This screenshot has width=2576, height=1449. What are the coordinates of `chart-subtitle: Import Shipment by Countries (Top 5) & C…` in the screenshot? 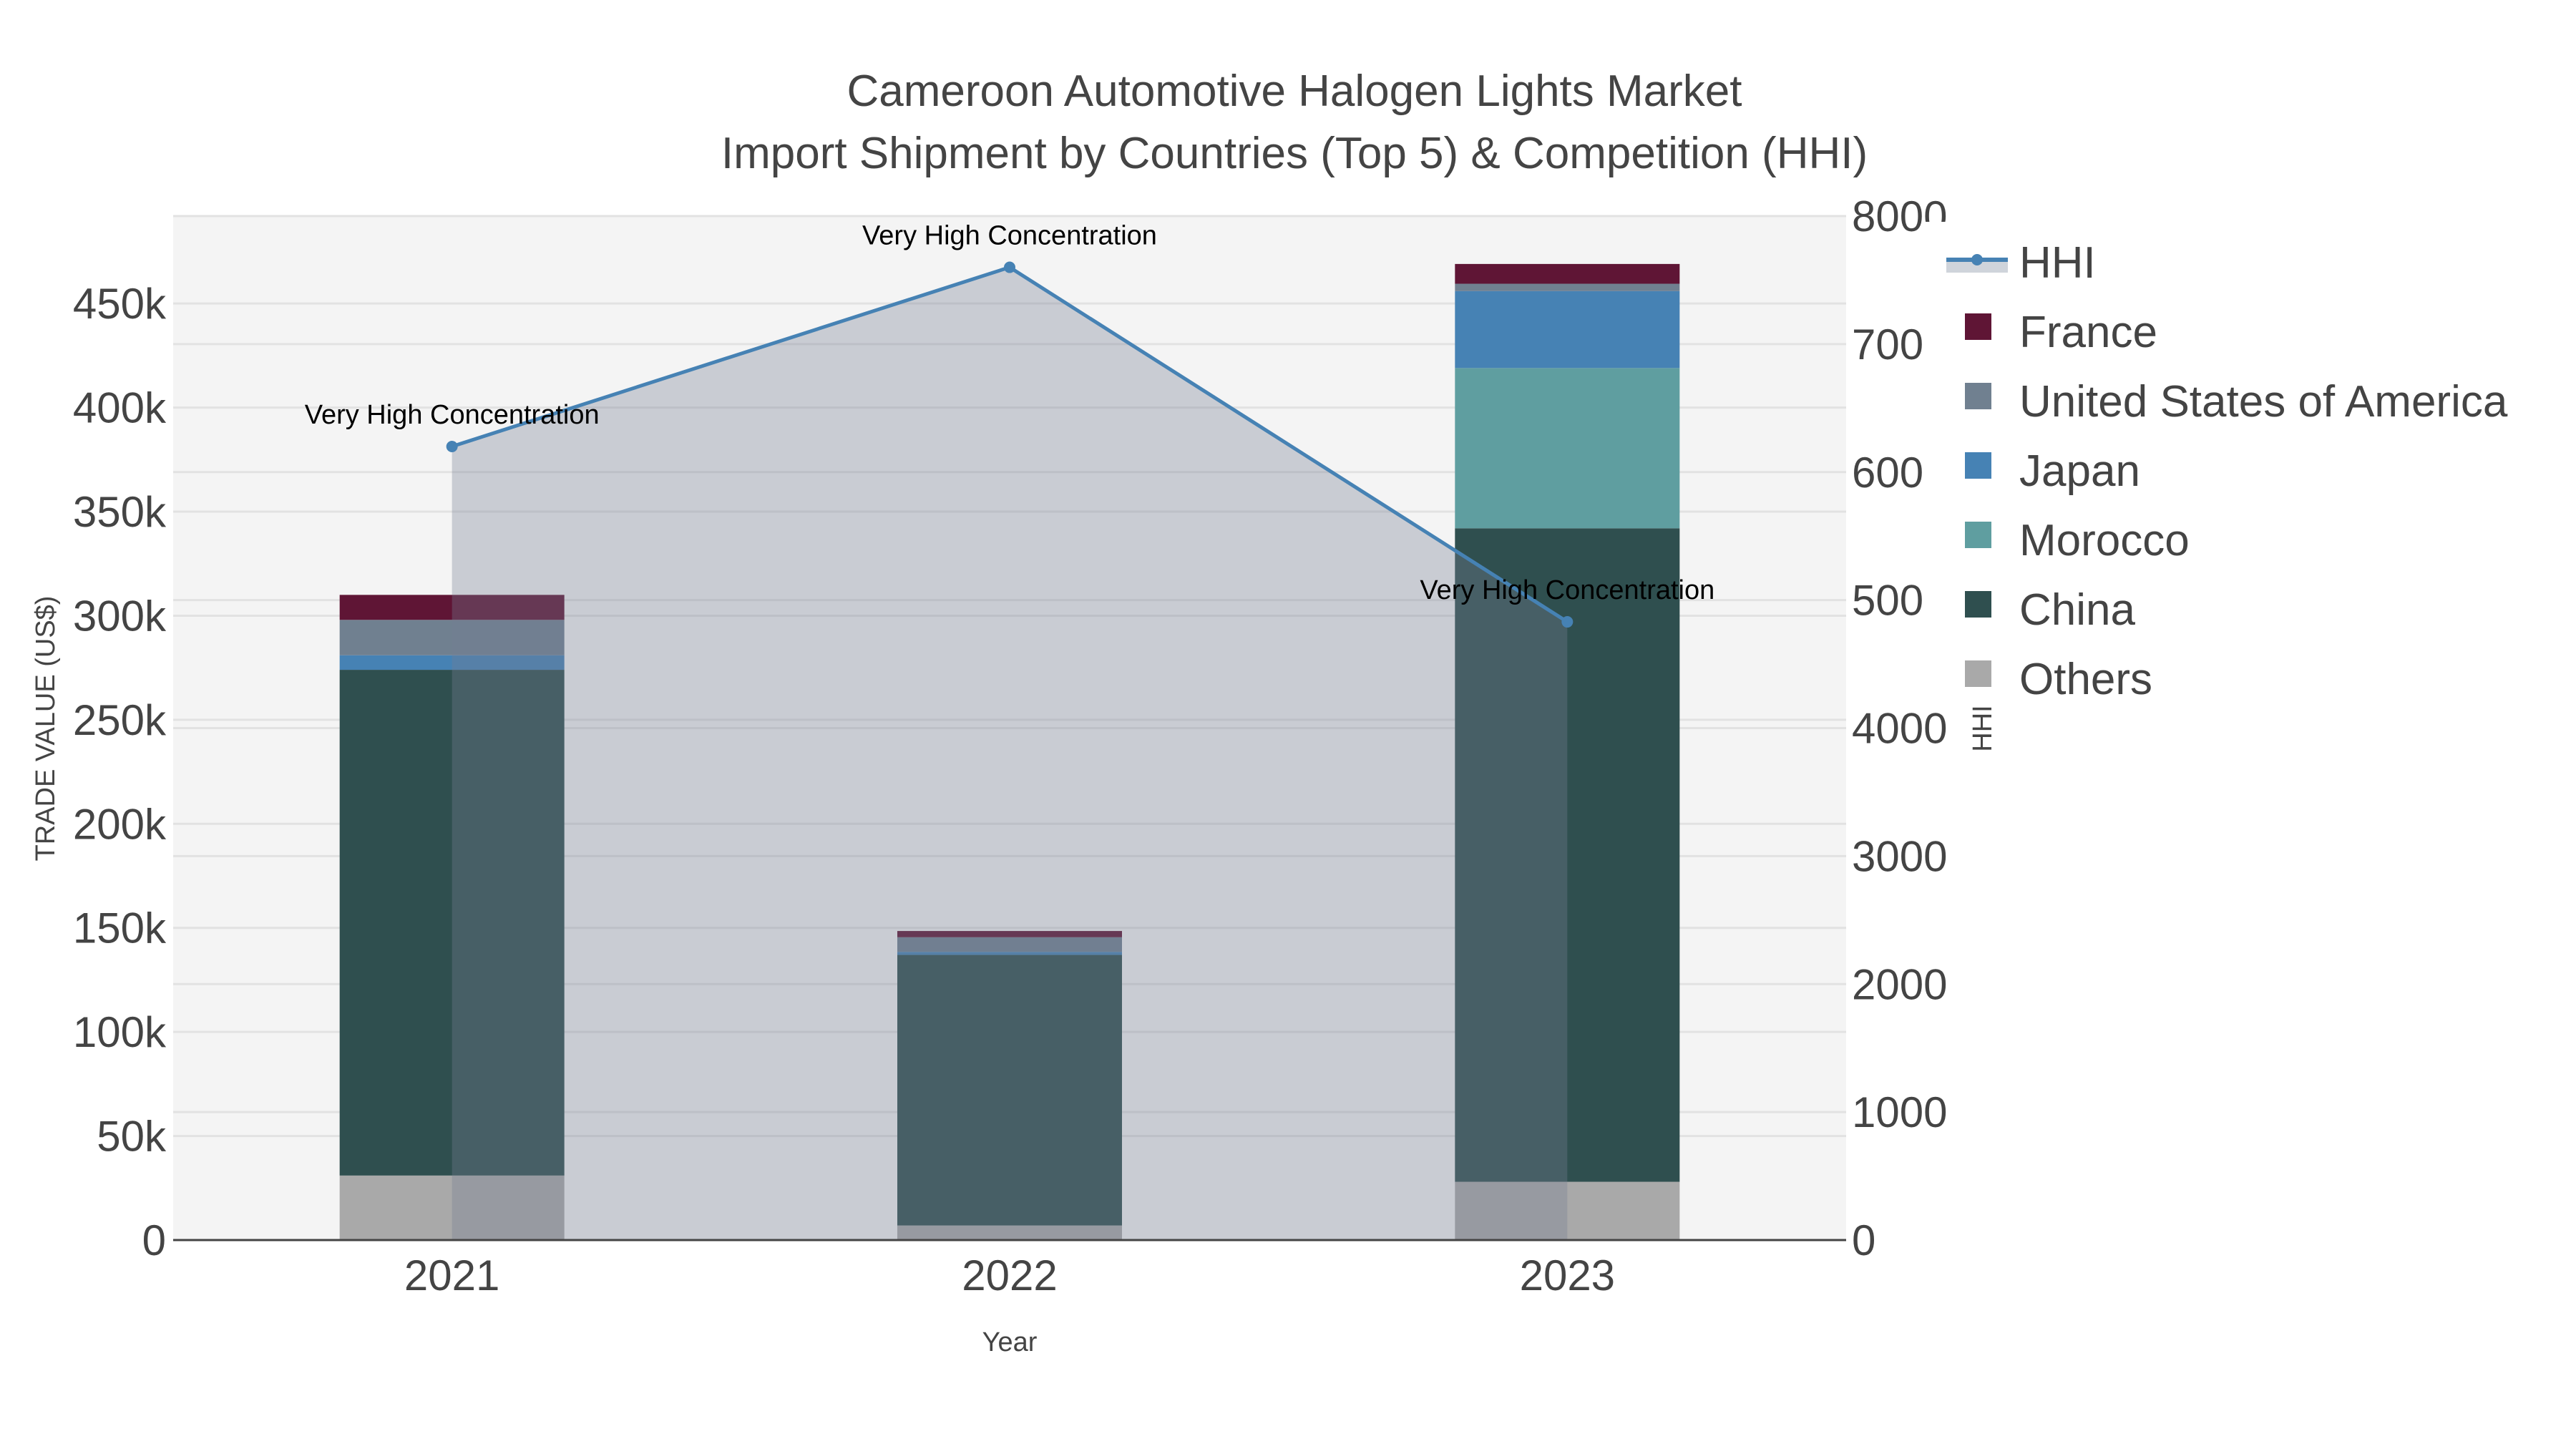 It's located at (1294, 153).